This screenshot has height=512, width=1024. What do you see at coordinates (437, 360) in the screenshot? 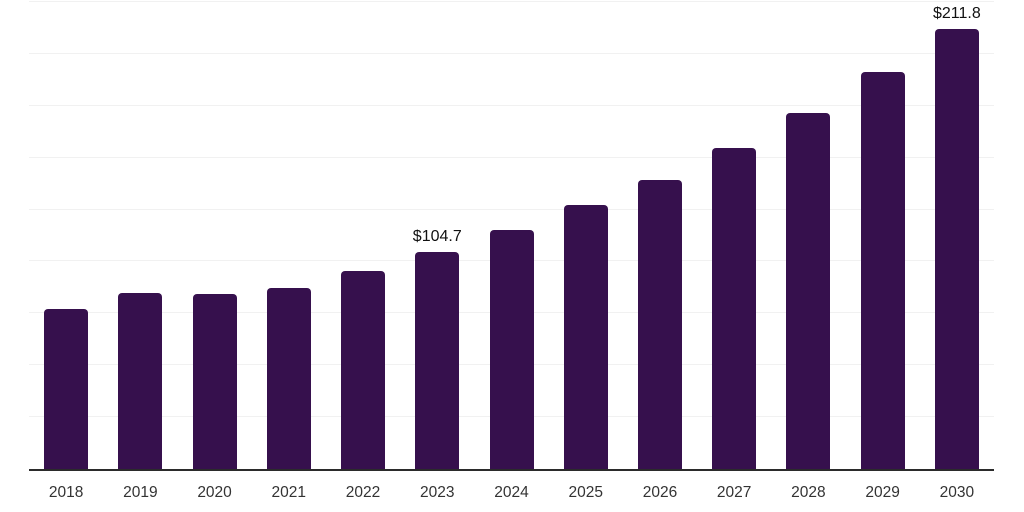
I see `bar-2023` at bounding box center [437, 360].